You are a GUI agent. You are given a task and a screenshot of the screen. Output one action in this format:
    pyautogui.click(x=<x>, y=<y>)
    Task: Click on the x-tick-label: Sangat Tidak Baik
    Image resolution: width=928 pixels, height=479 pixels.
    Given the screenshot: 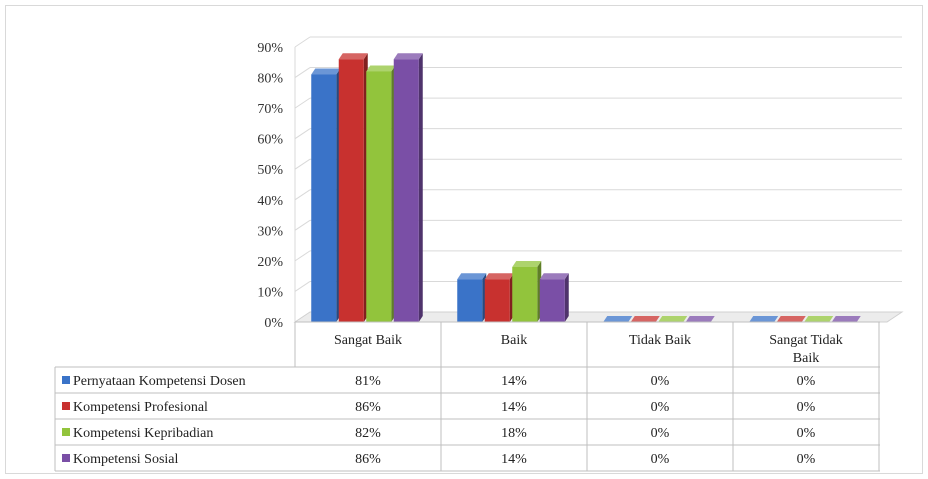 What is the action you would take?
    pyautogui.click(x=806, y=349)
    